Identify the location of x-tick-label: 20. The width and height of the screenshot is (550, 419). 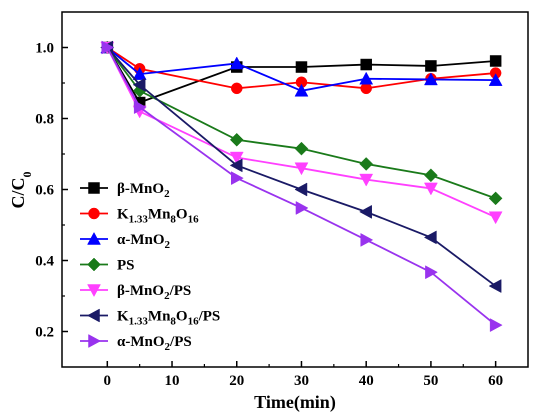
(236, 381).